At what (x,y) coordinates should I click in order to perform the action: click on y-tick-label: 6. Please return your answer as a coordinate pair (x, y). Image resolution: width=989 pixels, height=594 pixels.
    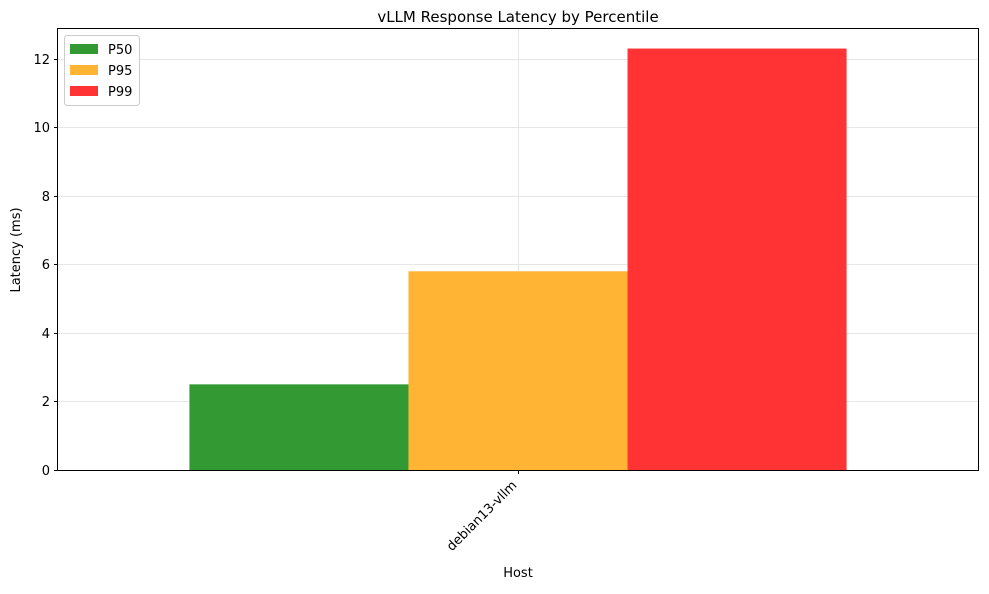
    Looking at the image, I should click on (46, 265).